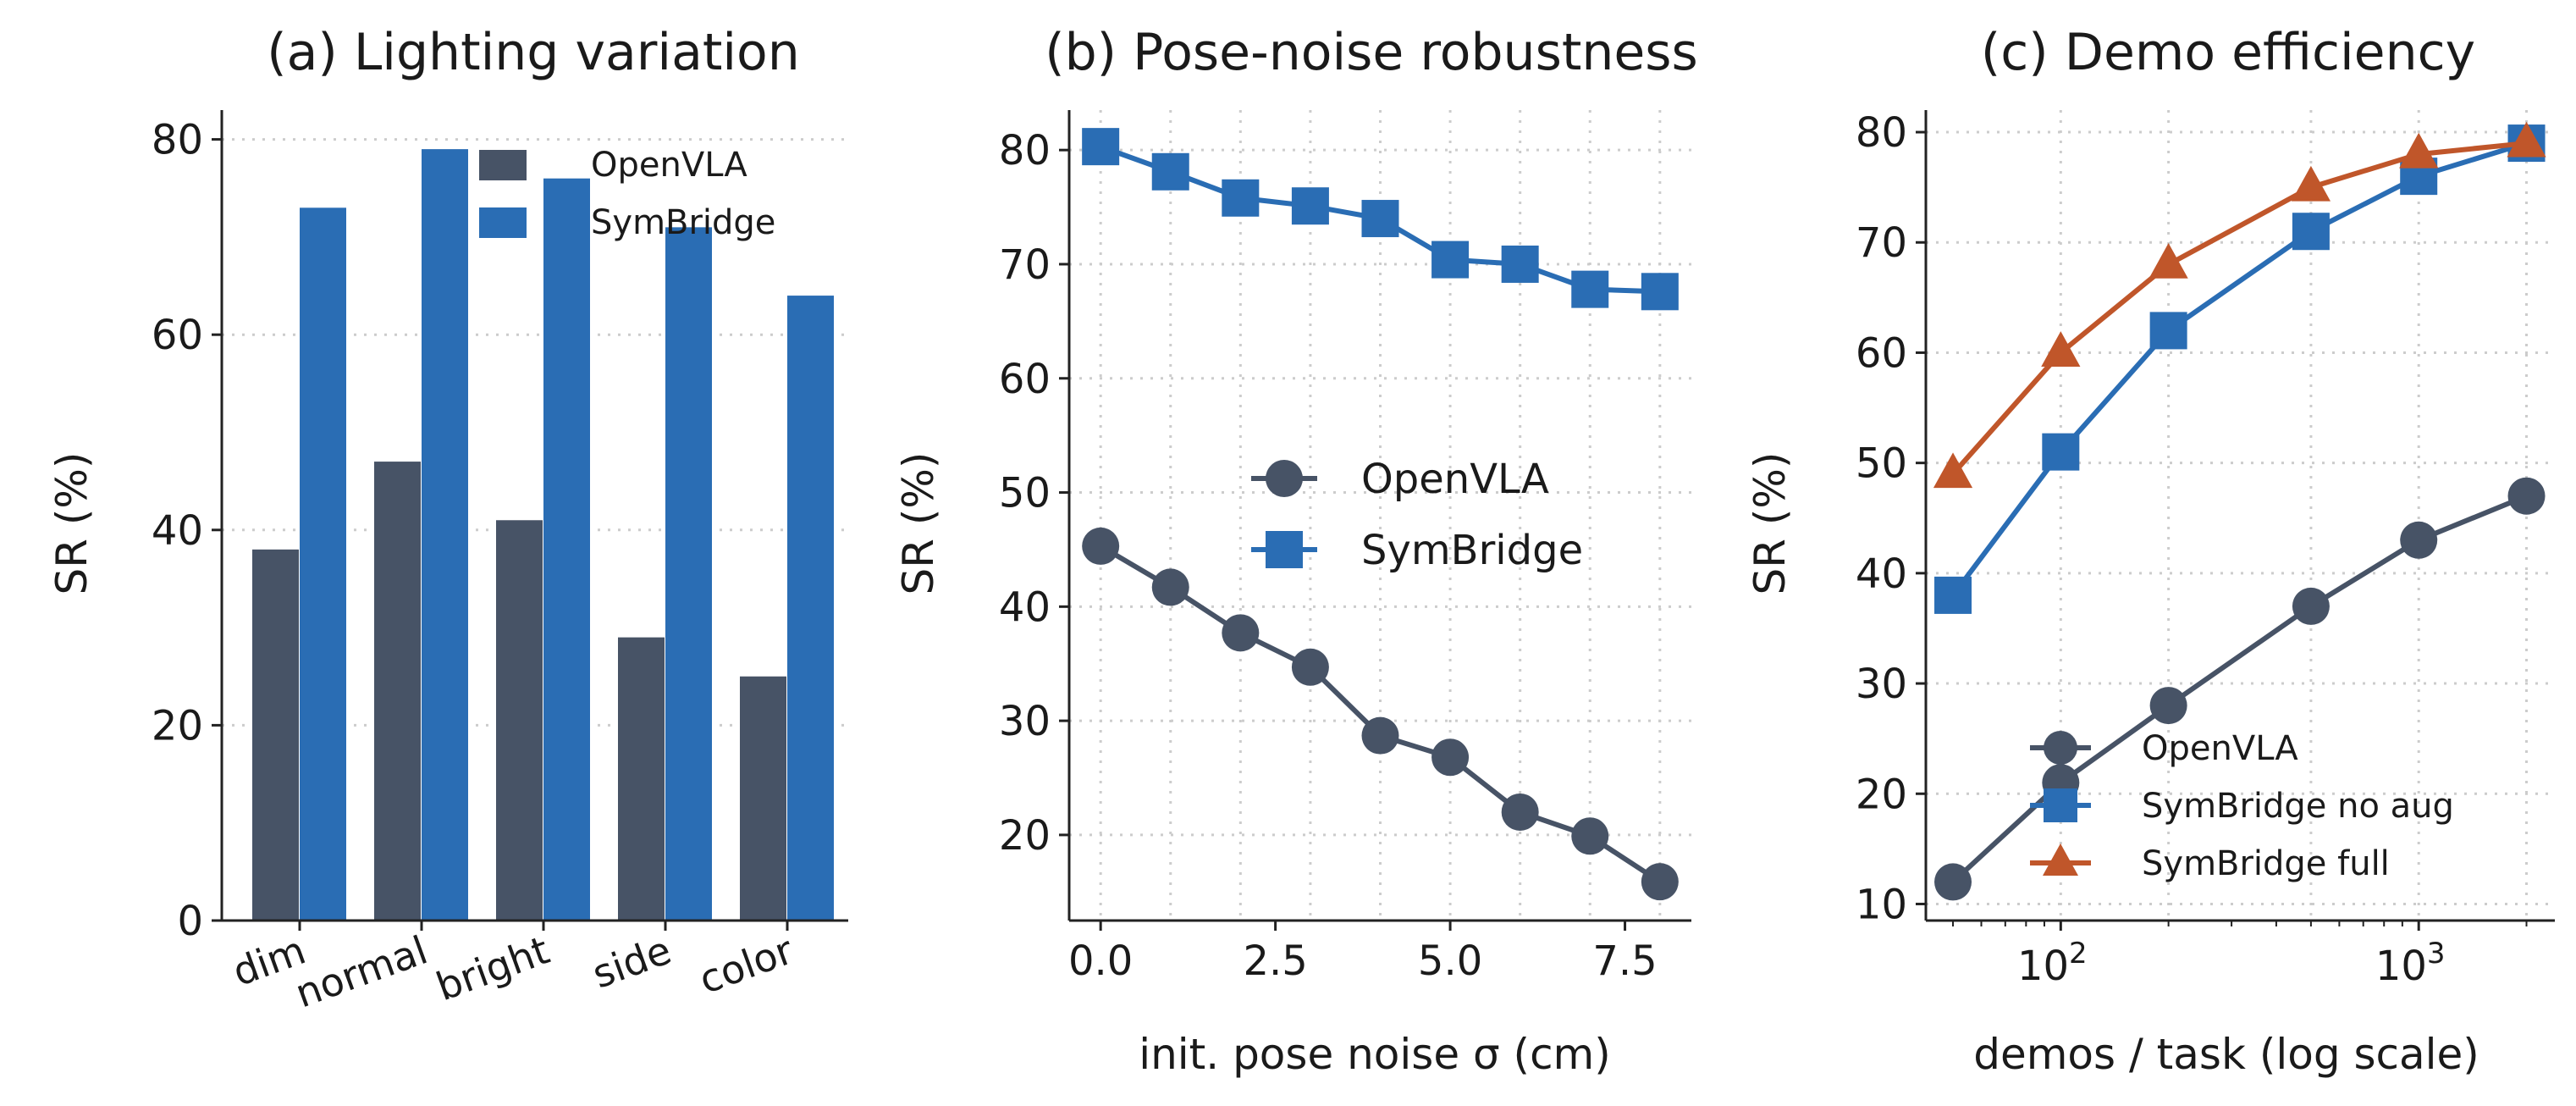 This screenshot has width=2576, height=1106. I want to click on bar-symbridge-color, so click(811, 608).